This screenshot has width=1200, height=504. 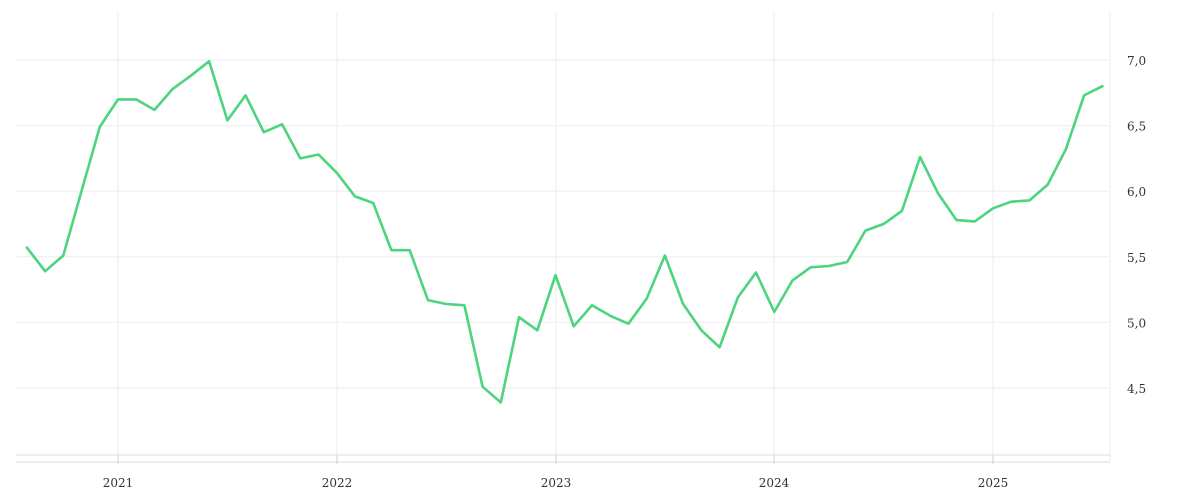 I want to click on x-tick-label: 2022, so click(x=337, y=483).